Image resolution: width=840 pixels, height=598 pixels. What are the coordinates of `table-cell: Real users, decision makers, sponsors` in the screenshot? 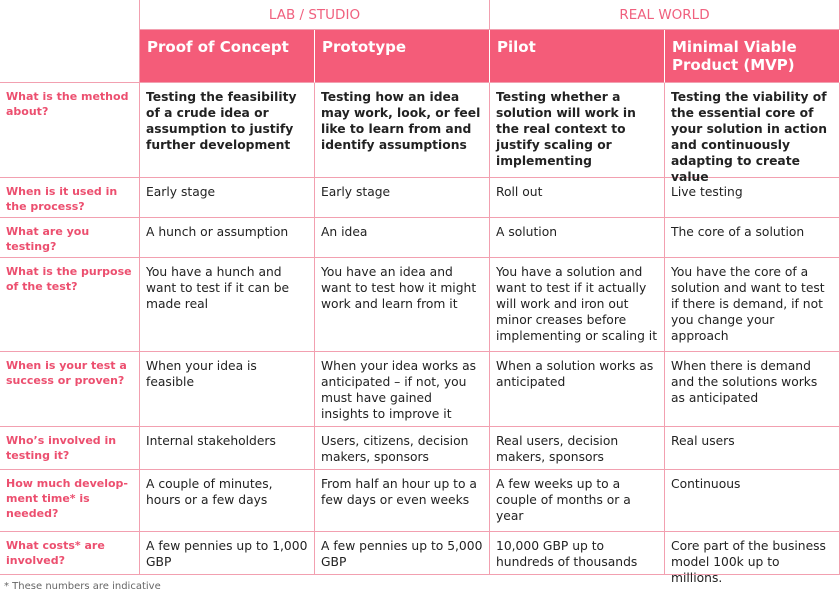 It's located at (577, 448).